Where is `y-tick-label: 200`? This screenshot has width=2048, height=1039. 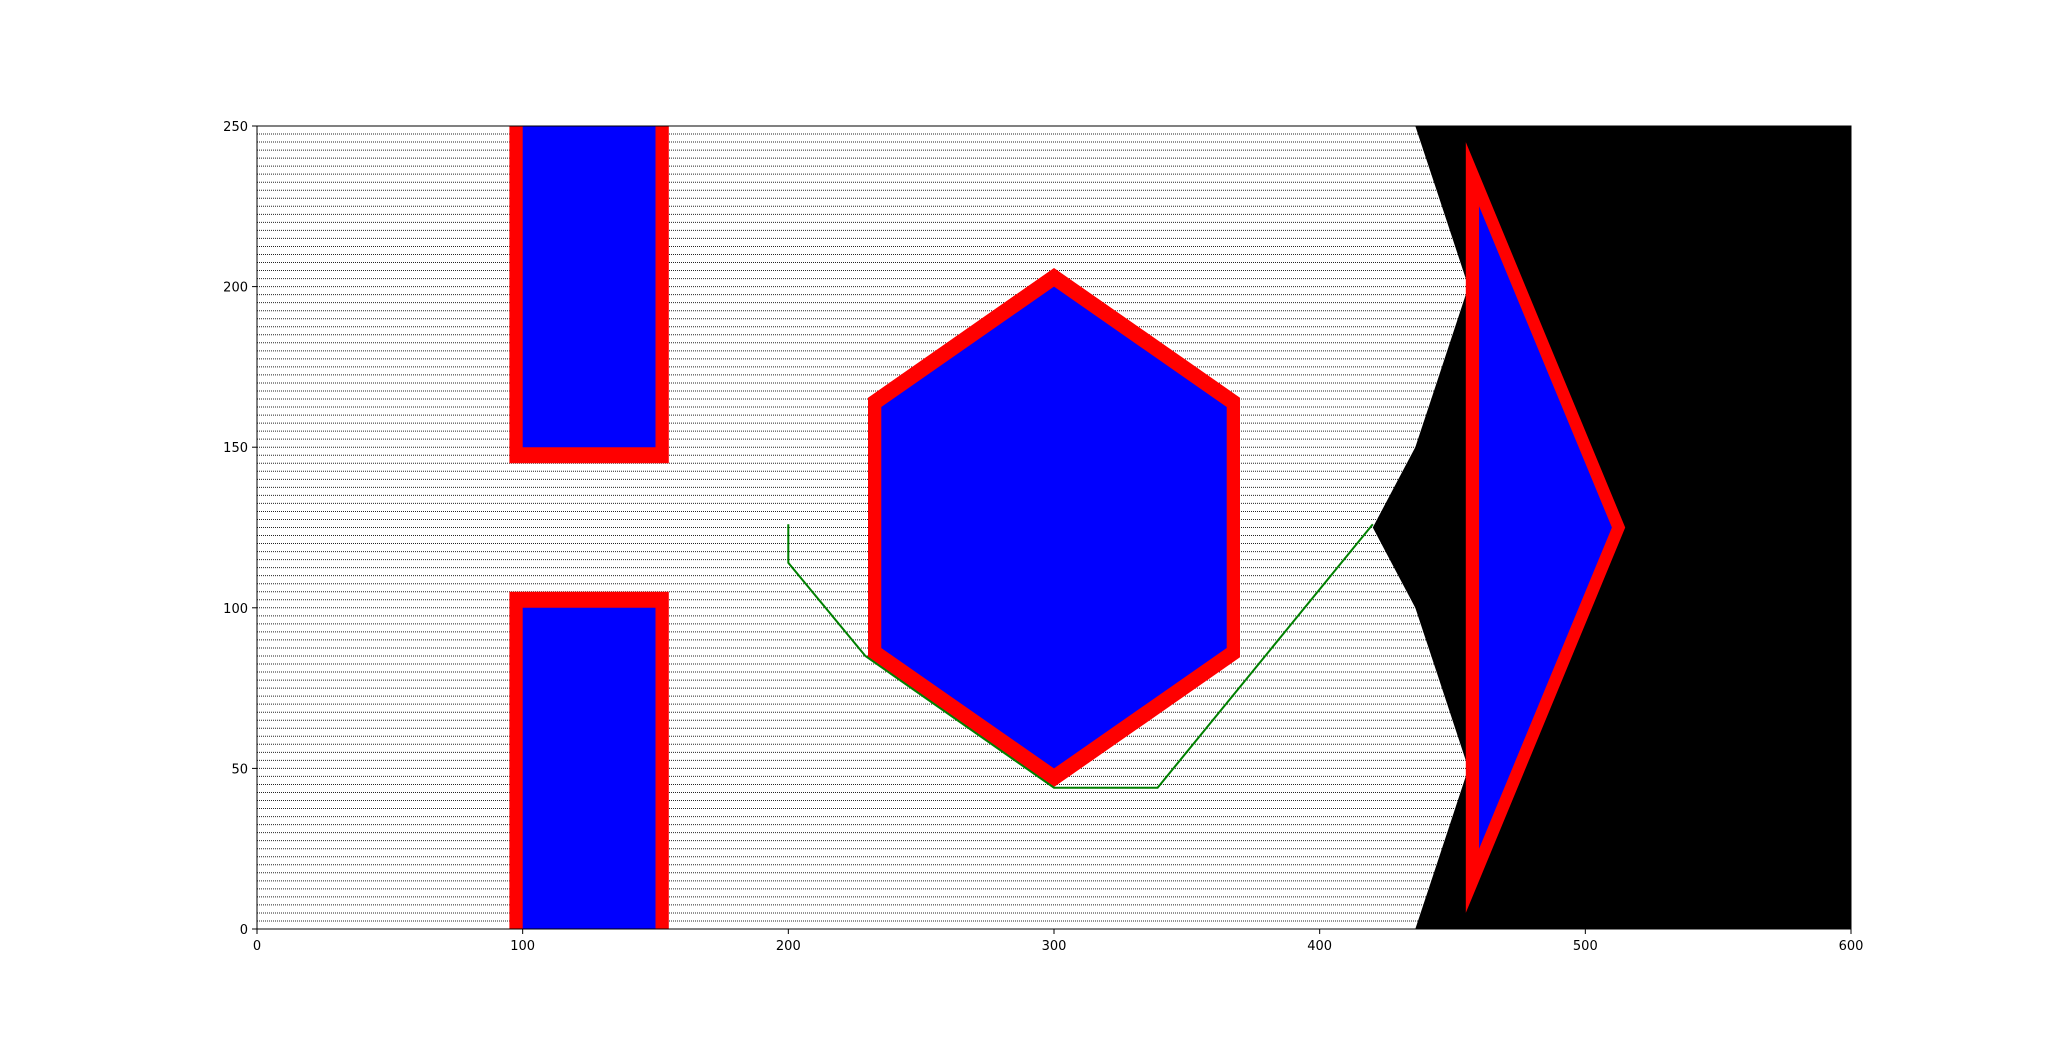
y-tick-label: 200 is located at coordinates (235, 288).